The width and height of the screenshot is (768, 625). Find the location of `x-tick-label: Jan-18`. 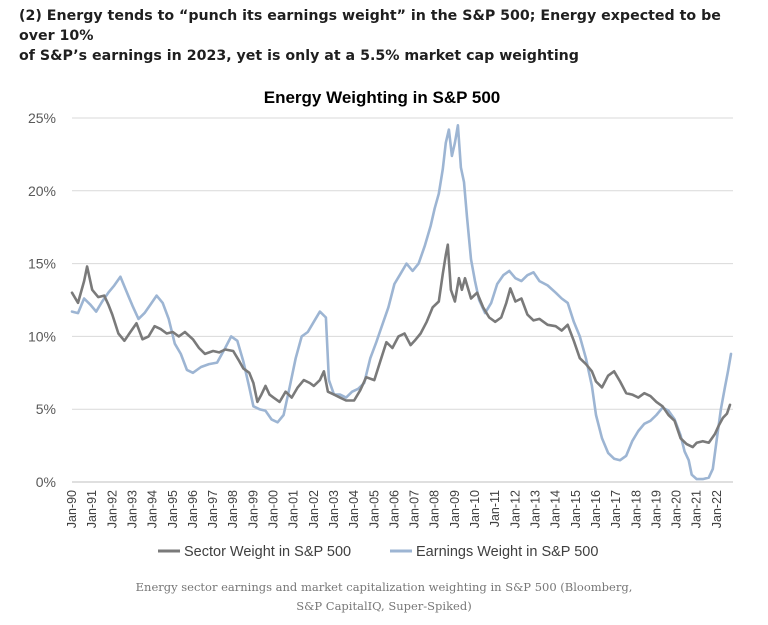

x-tick-label: Jan-18 is located at coordinates (636, 509).